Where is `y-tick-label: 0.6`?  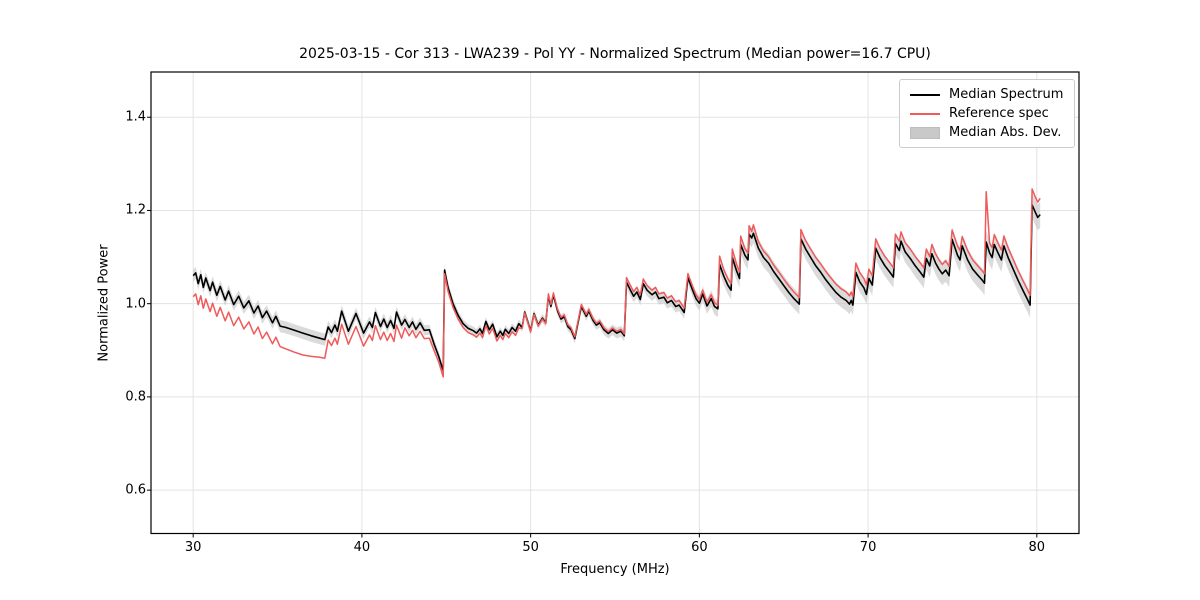
y-tick-label: 0.6 is located at coordinates (135, 490).